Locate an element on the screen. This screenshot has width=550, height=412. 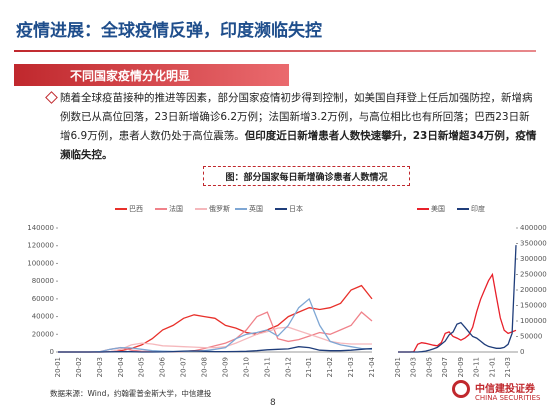
x-tick-label: 20-06 is located at coordinates (163, 366).